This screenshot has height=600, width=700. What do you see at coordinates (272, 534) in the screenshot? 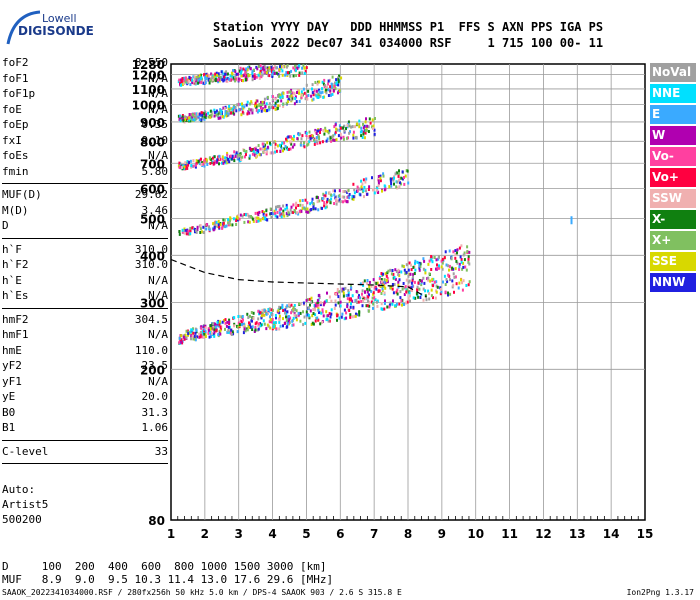
I see `x-tick-label: 4` at bounding box center [272, 534].